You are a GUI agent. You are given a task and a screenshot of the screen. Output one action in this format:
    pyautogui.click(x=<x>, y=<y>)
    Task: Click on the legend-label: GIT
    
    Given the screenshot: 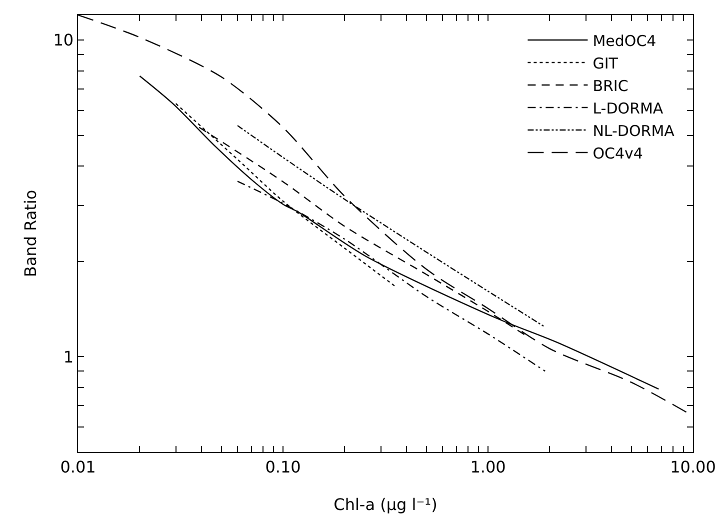 What is the action you would take?
    pyautogui.click(x=605, y=63)
    